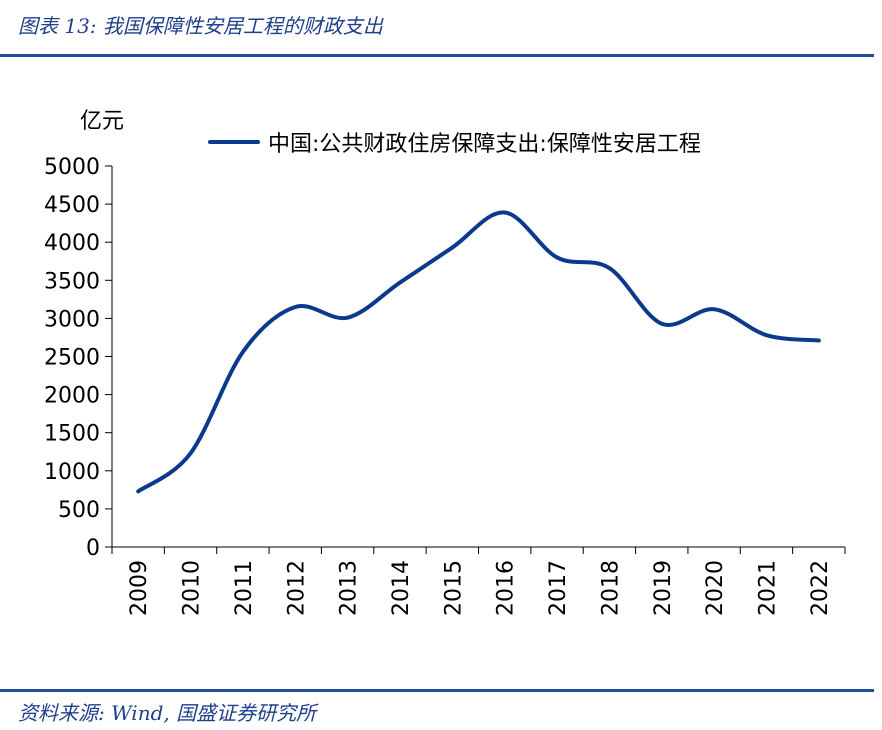 Image resolution: width=882 pixels, height=730 pixels. I want to click on data-point-2020, so click(714, 309).